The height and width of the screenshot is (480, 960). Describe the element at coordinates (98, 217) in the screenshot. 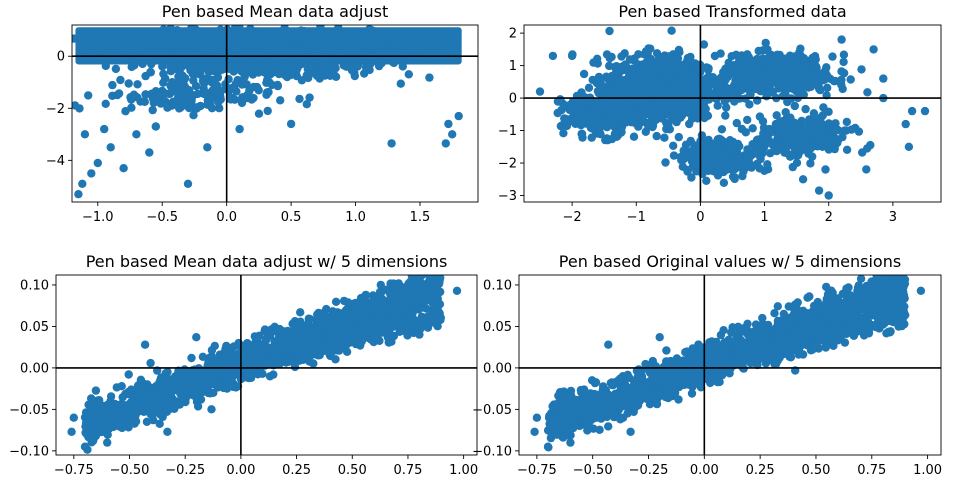

I see `x-tick-label: −1.0` at that location.